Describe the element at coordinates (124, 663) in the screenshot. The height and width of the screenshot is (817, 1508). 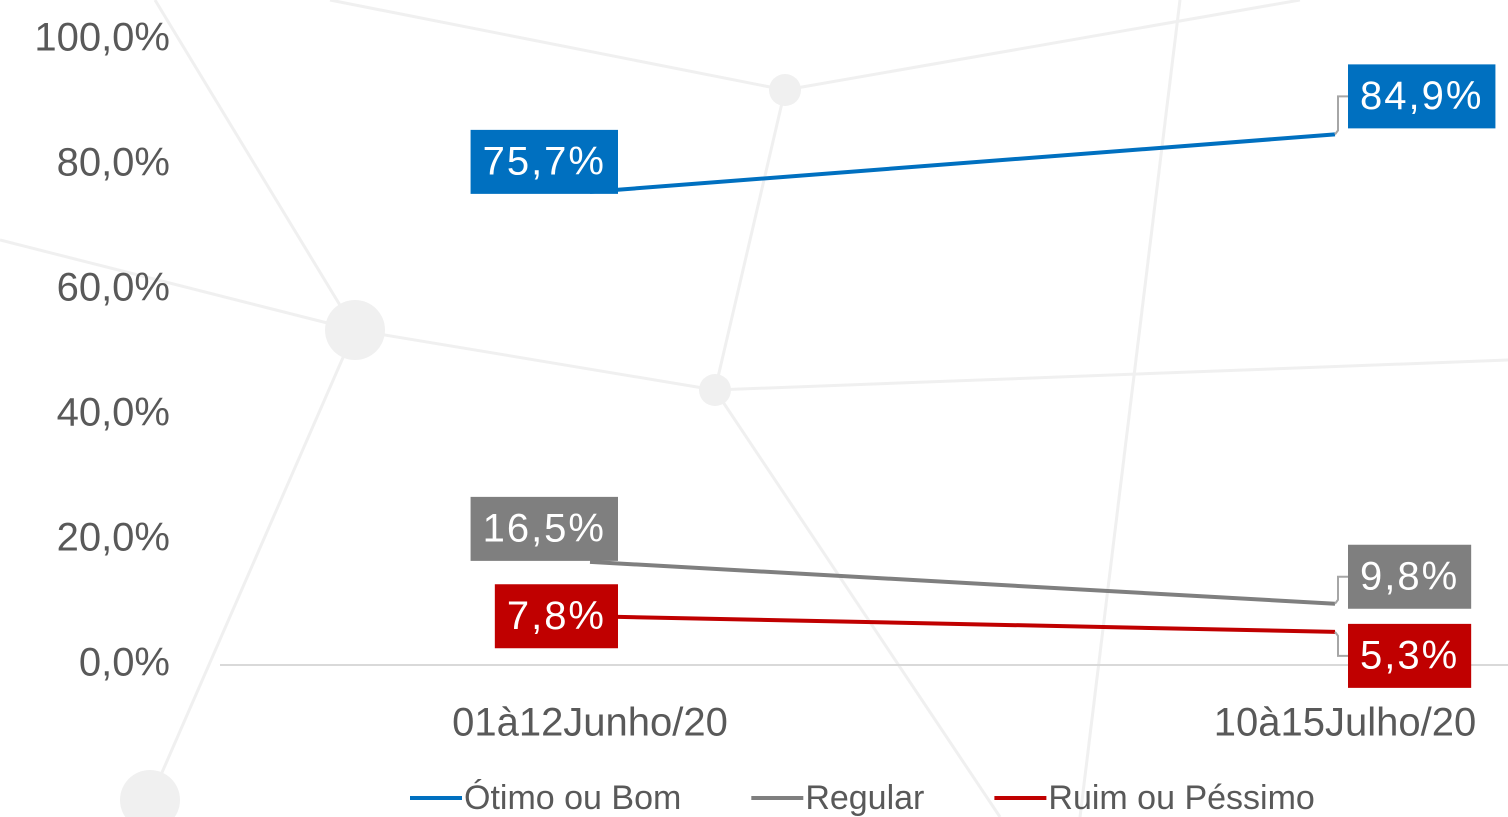
I see `y-tick-label: 0,0%` at that location.